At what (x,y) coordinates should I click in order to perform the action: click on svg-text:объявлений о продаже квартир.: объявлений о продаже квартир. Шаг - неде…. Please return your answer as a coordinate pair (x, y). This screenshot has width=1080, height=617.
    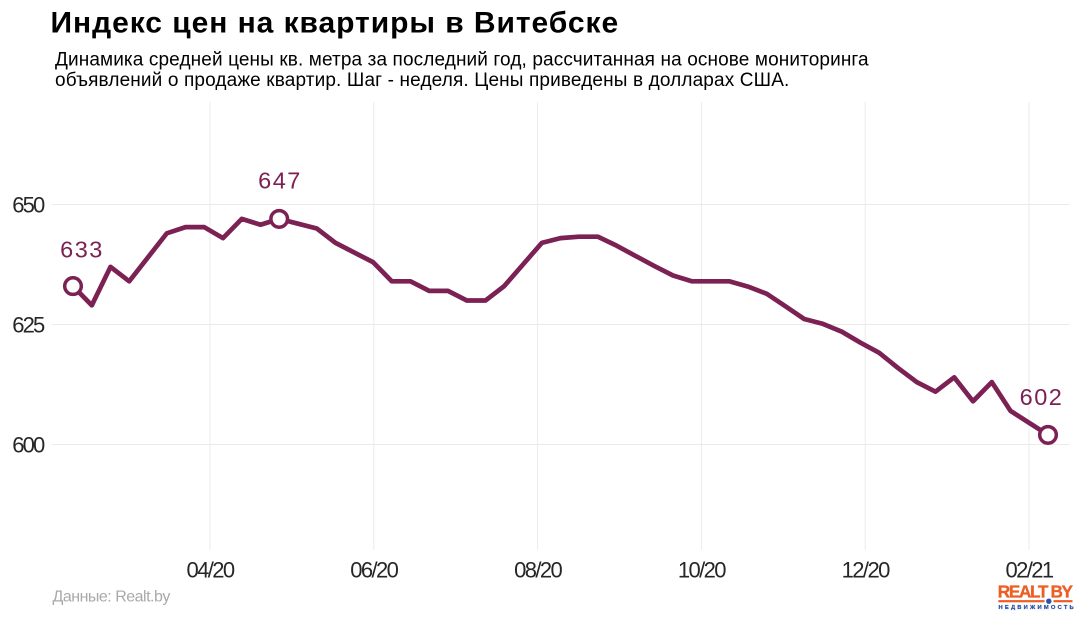
    Looking at the image, I should click on (422, 80).